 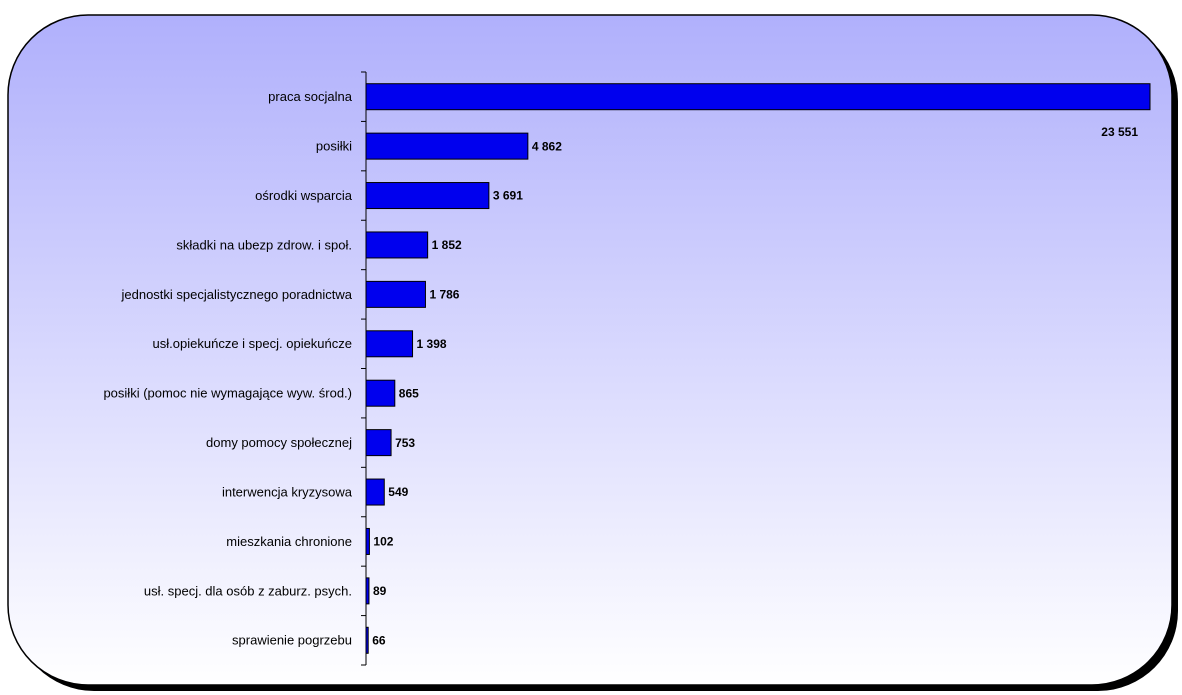 What do you see at coordinates (398, 492) in the screenshot?
I see `value-label: 549` at bounding box center [398, 492].